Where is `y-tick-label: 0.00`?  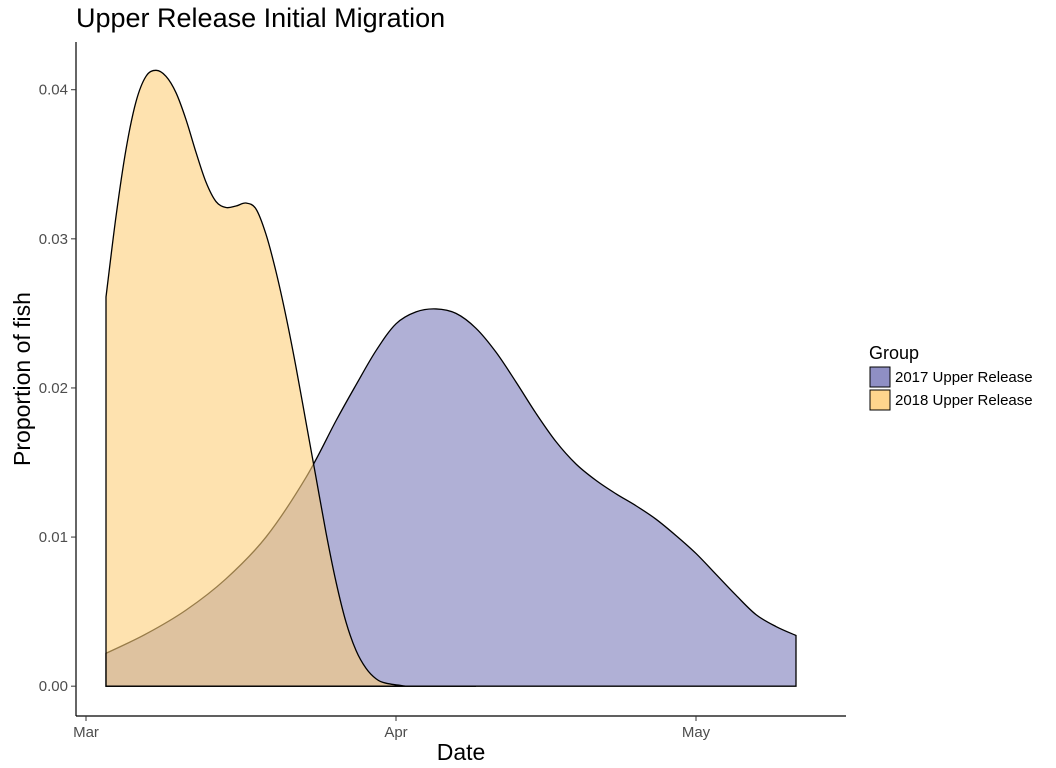 y-tick-label: 0.00 is located at coordinates (53, 686).